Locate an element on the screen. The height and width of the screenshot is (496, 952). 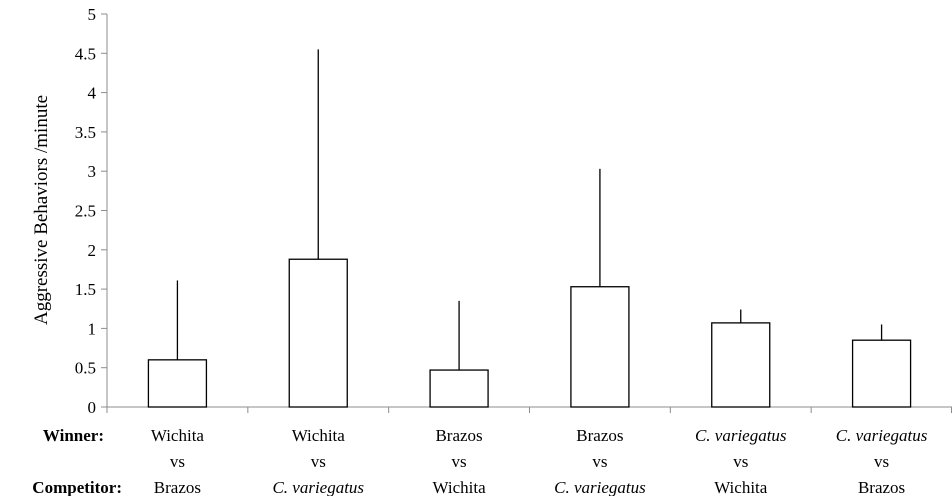
y-tick-label: 4 is located at coordinates (92, 93).